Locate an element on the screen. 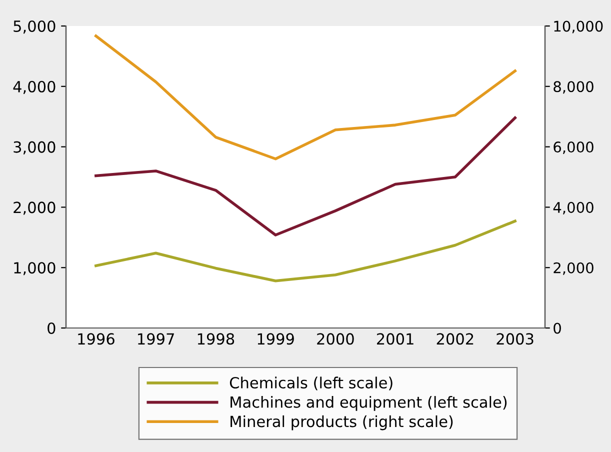 The width and height of the screenshot is (611, 452). y2-tick-label: 0 is located at coordinates (557, 328).